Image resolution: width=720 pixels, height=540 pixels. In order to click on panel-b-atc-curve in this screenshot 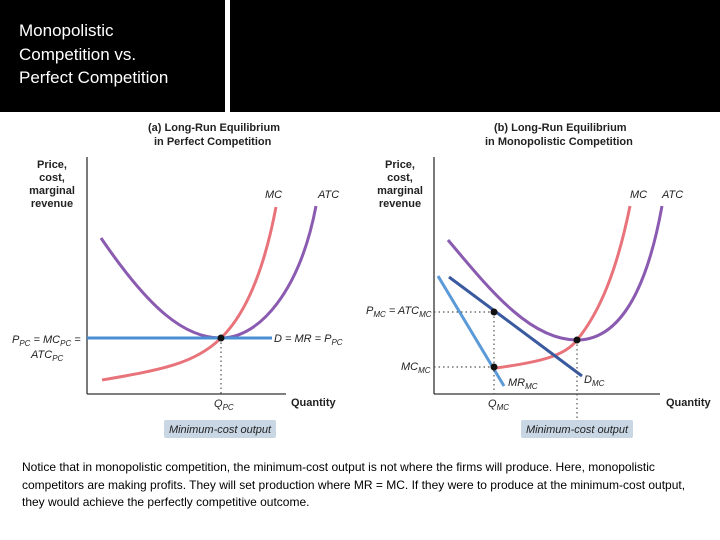, I will do `click(555, 273)`.